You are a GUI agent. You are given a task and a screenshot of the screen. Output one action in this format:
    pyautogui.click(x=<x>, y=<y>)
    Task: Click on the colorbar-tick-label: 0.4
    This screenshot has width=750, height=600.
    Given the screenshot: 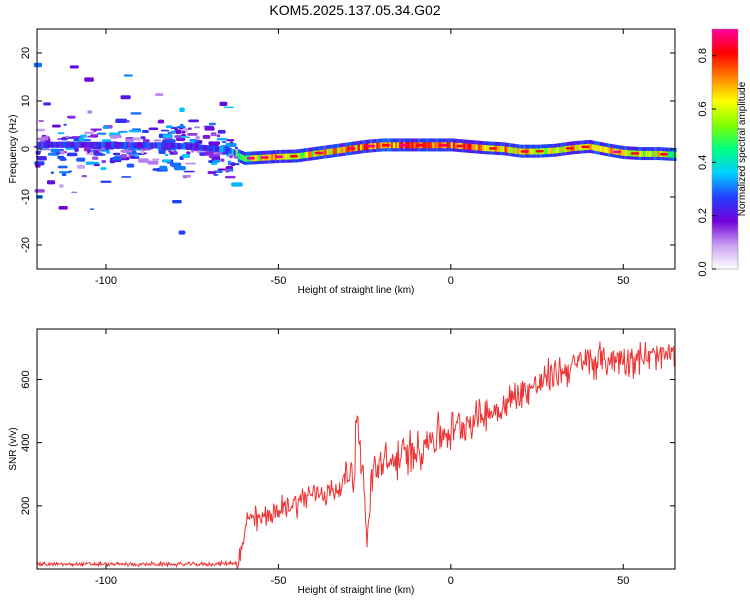 What is the action you would take?
    pyautogui.click(x=703, y=162)
    